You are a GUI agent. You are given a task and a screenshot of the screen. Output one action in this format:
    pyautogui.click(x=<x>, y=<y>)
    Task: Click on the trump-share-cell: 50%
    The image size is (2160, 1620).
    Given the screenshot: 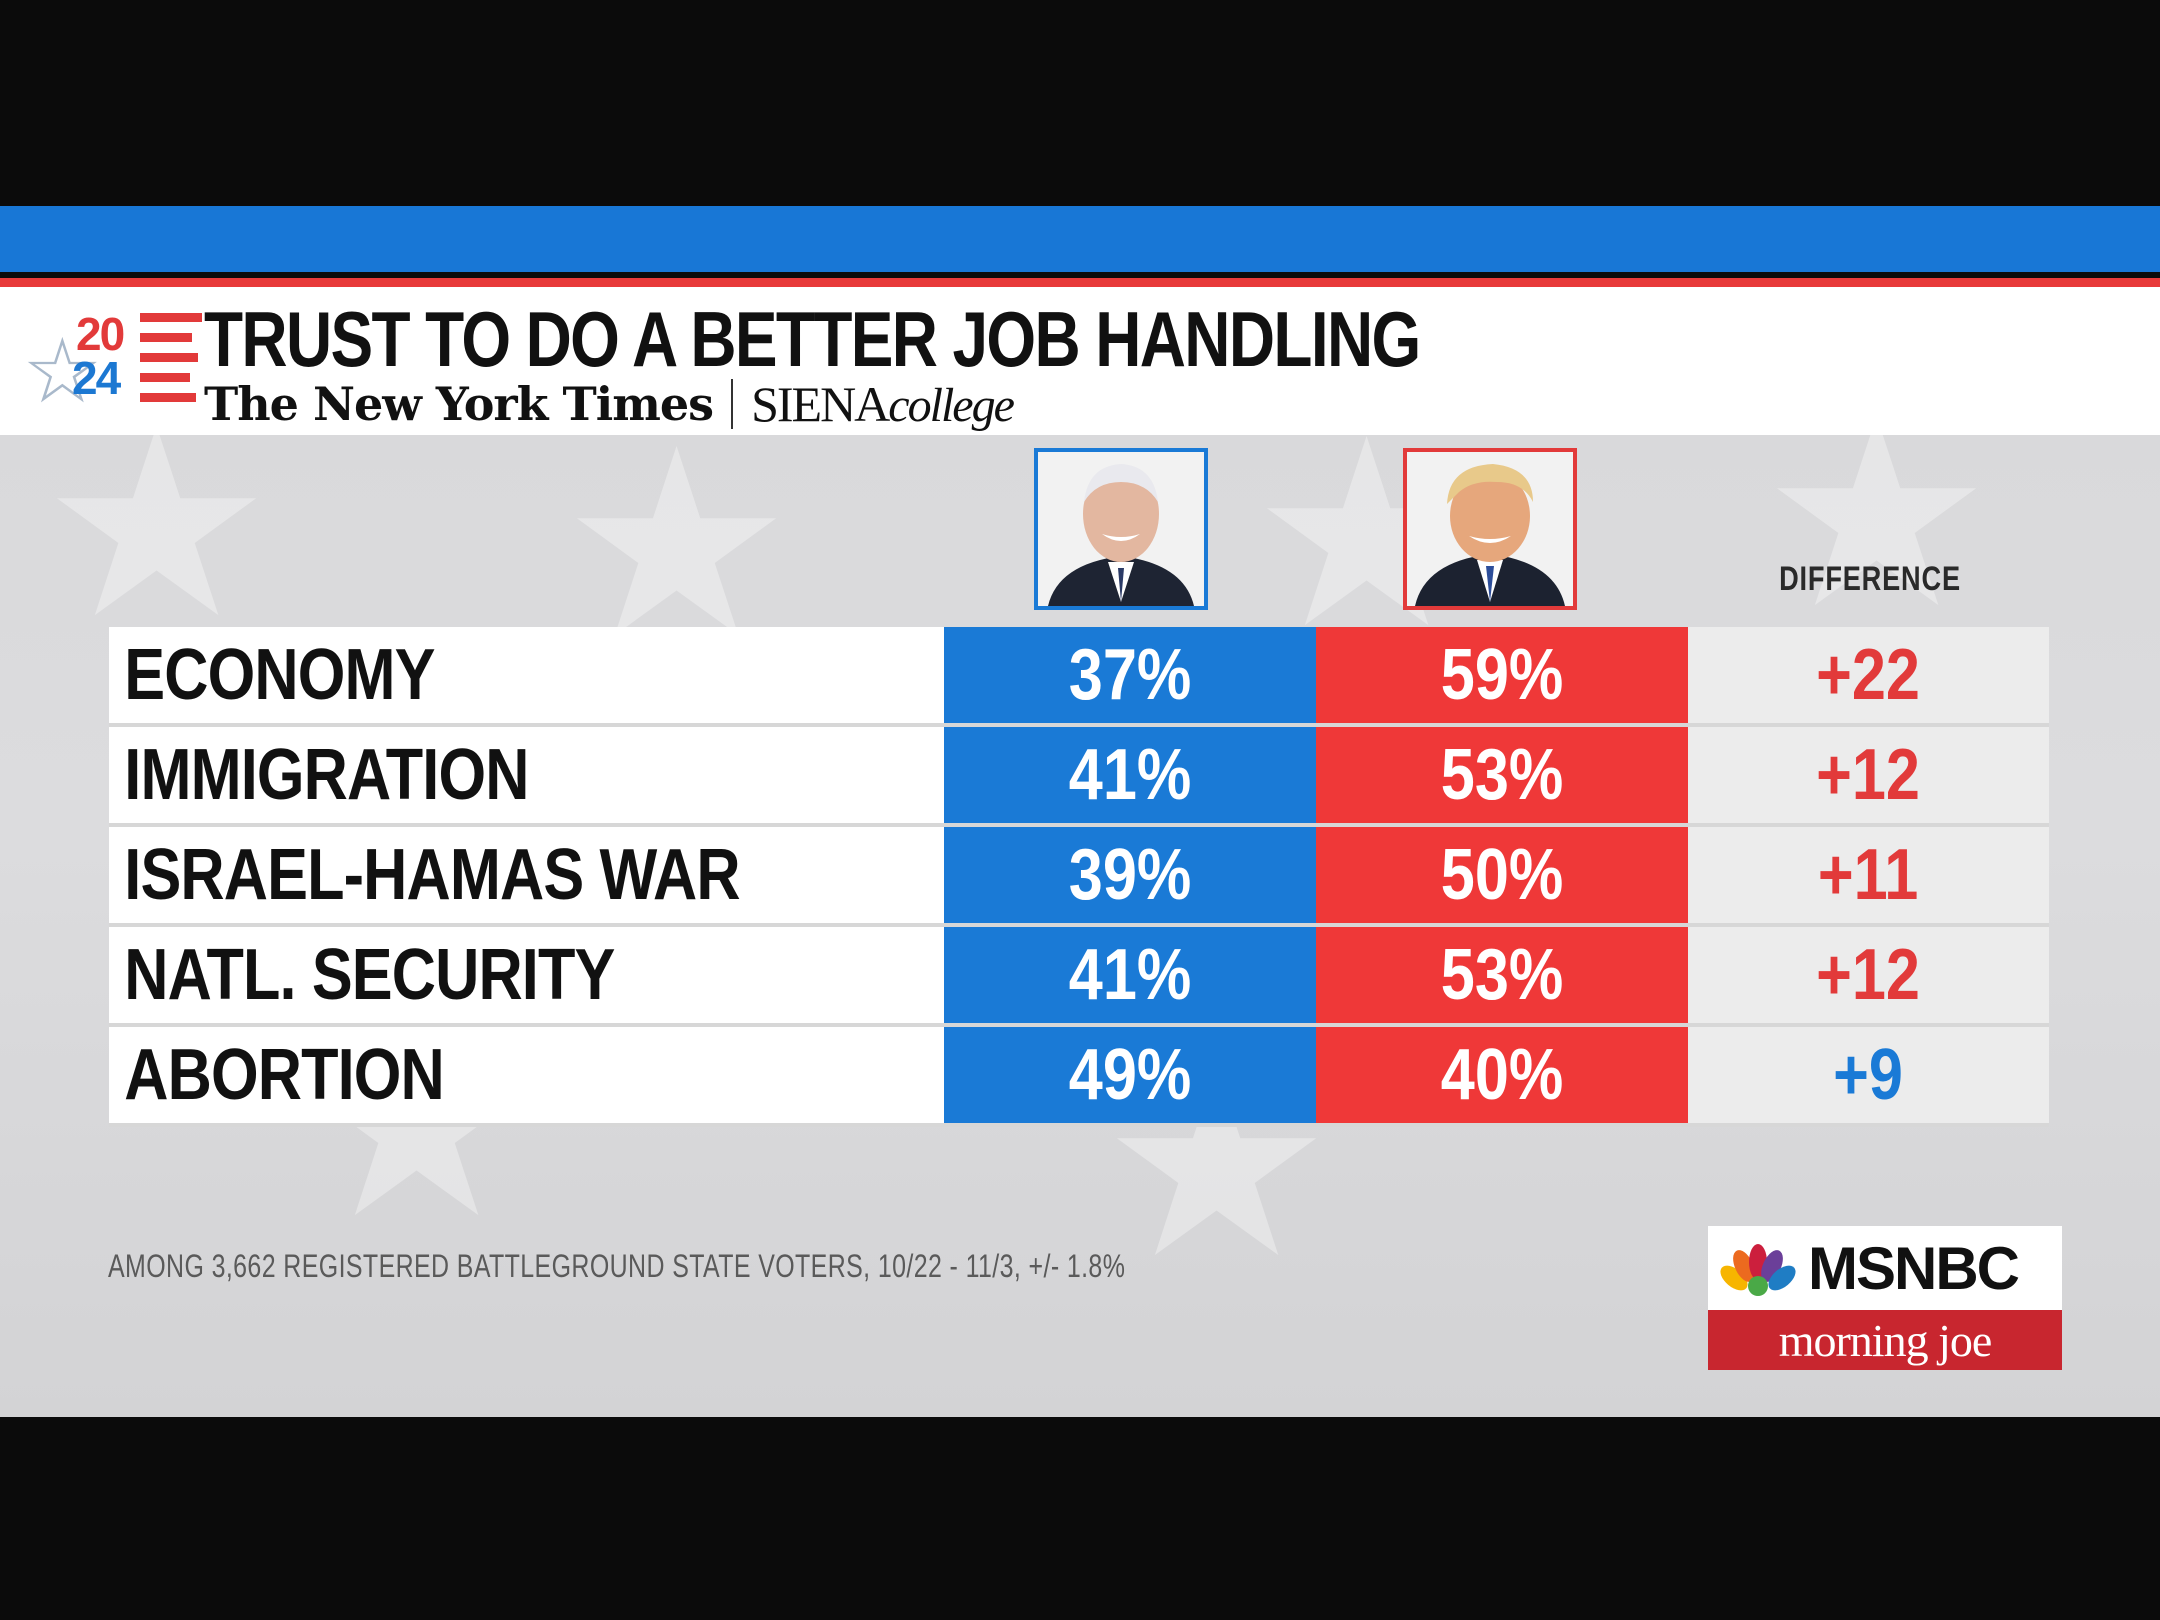 What is the action you would take?
    pyautogui.click(x=1502, y=875)
    